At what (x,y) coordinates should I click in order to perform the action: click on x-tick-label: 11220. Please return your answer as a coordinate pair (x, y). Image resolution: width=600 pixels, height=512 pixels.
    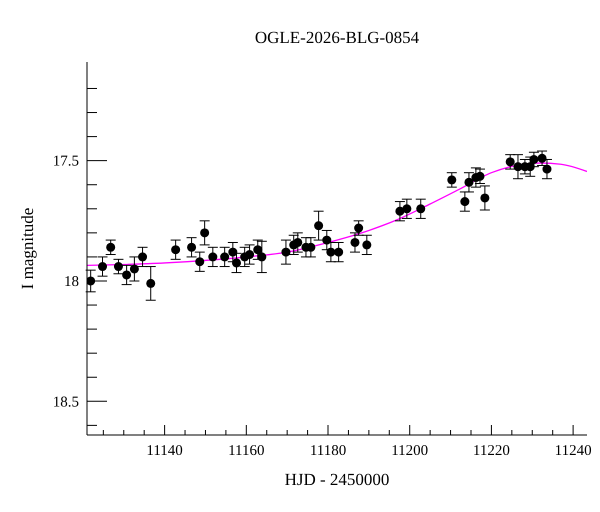
    Looking at the image, I should click on (491, 451).